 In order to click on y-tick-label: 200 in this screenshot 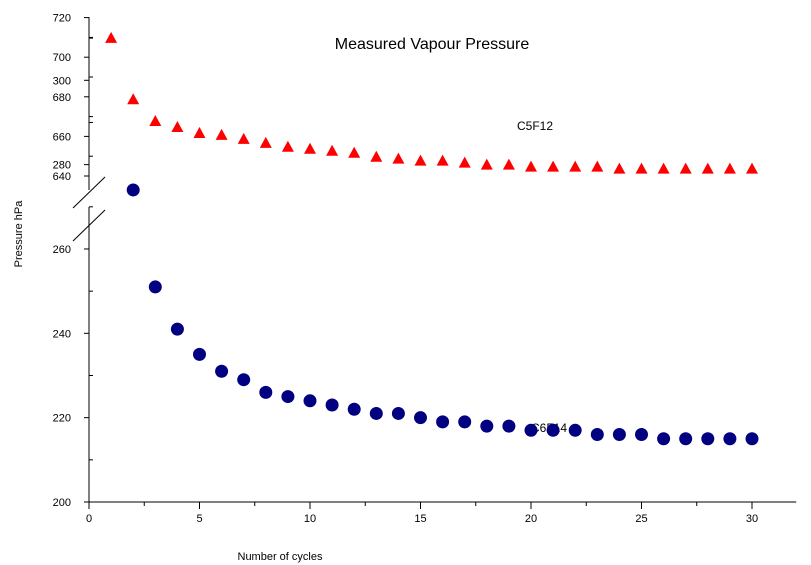, I will do `click(62, 503)`.